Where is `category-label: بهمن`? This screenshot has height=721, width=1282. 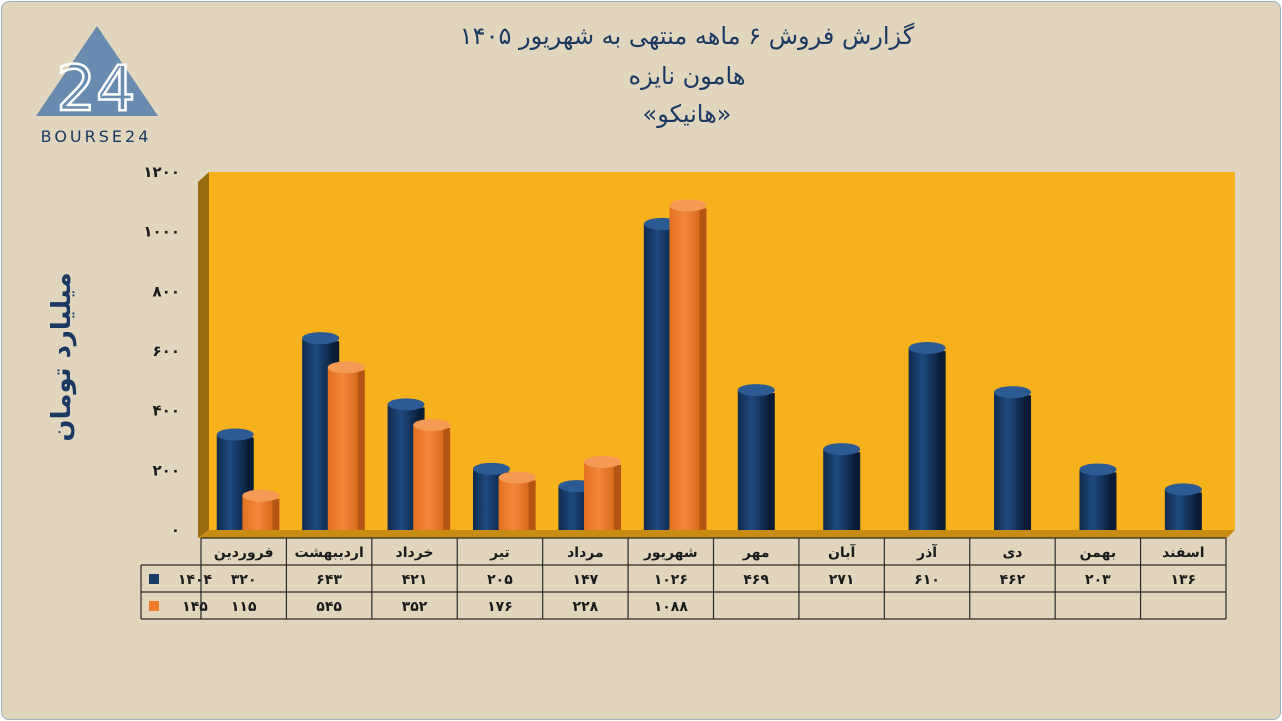 category-label: بهمن is located at coordinates (1098, 553).